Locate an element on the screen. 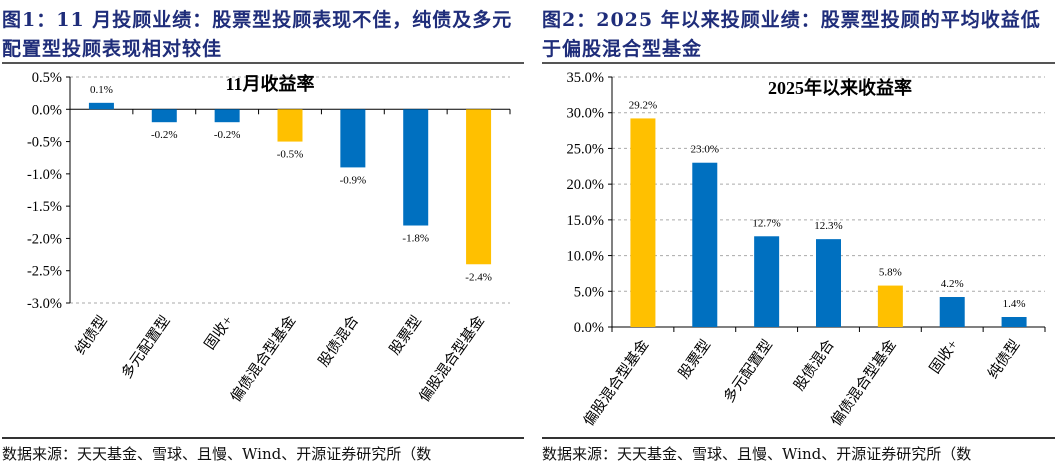  figure-title: 图2：2025 年以来投顾业绩：股票型投顾的平均收益低 is located at coordinates (791, 20).